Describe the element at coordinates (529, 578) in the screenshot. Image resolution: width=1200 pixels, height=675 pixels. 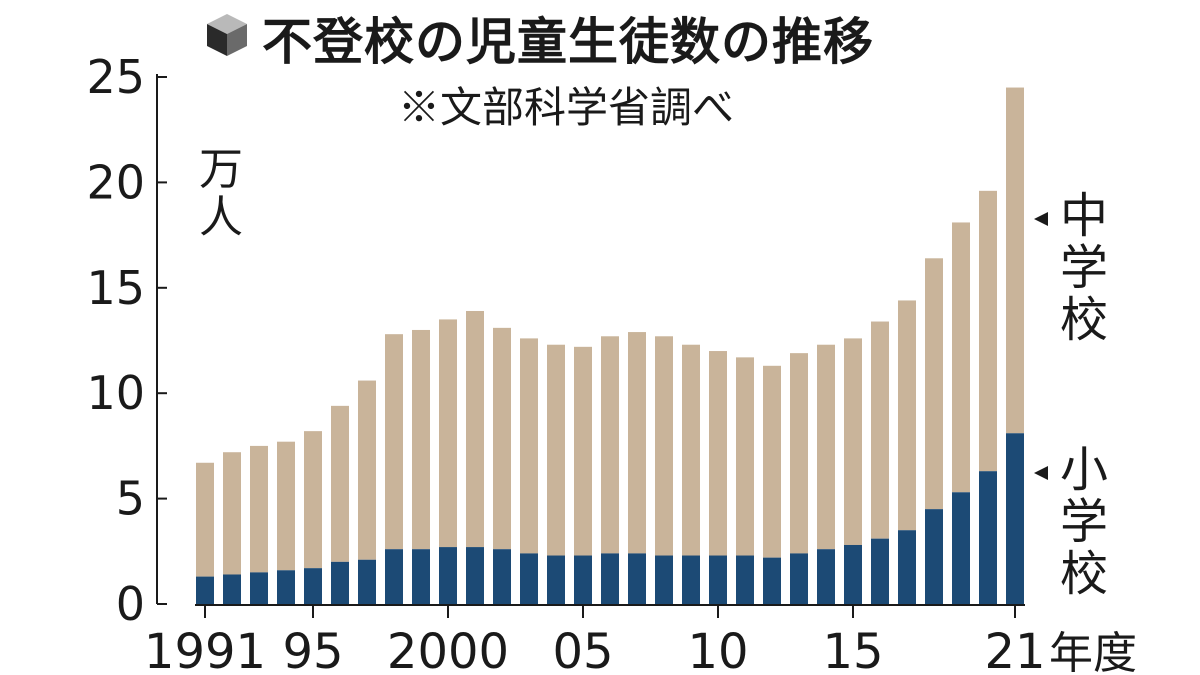
I see `bar-elementary-2003` at that location.